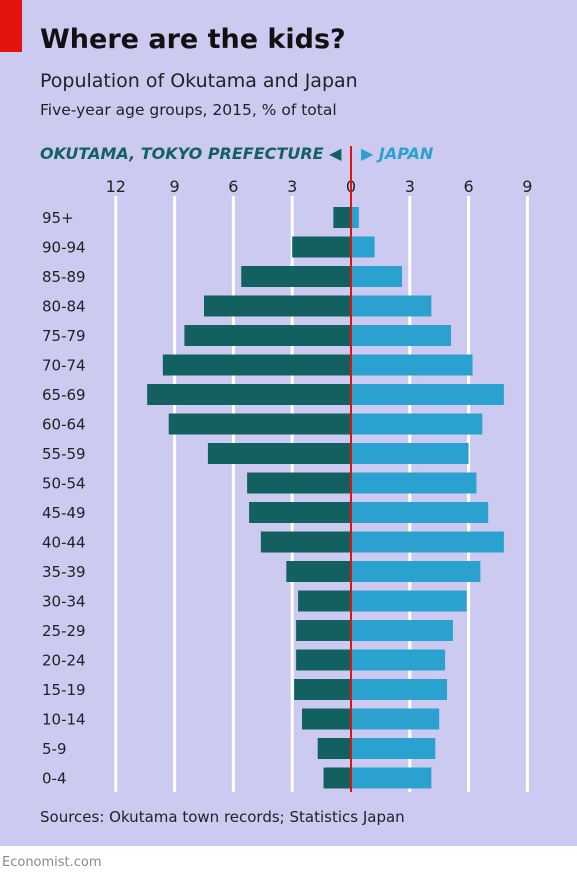 The width and height of the screenshot is (577, 882). Describe the element at coordinates (64, 395) in the screenshot. I see `age-group-label: 65-69` at that location.